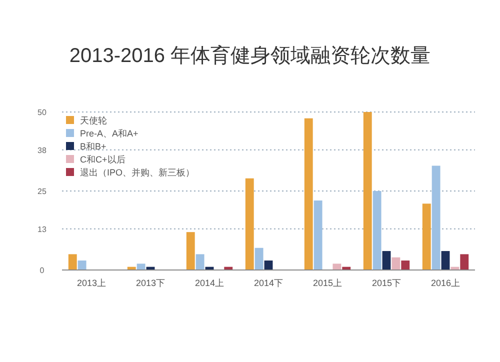  What do you see at coordinates (137, 173) in the screenshot?
I see `legend-label: 退出（IPO、并购、新三板）` at bounding box center [137, 173].